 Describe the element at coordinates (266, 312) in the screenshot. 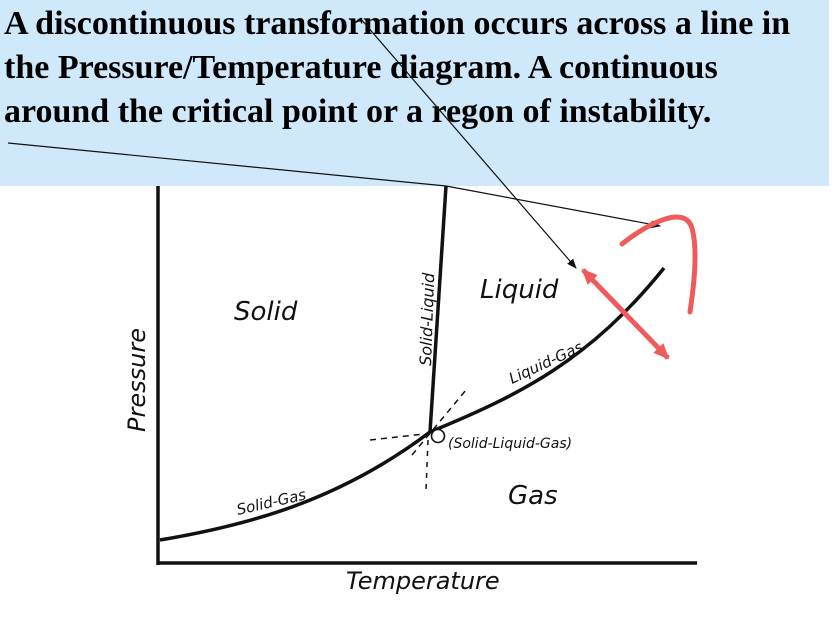

I see `region-label-solid: Solid` at that location.